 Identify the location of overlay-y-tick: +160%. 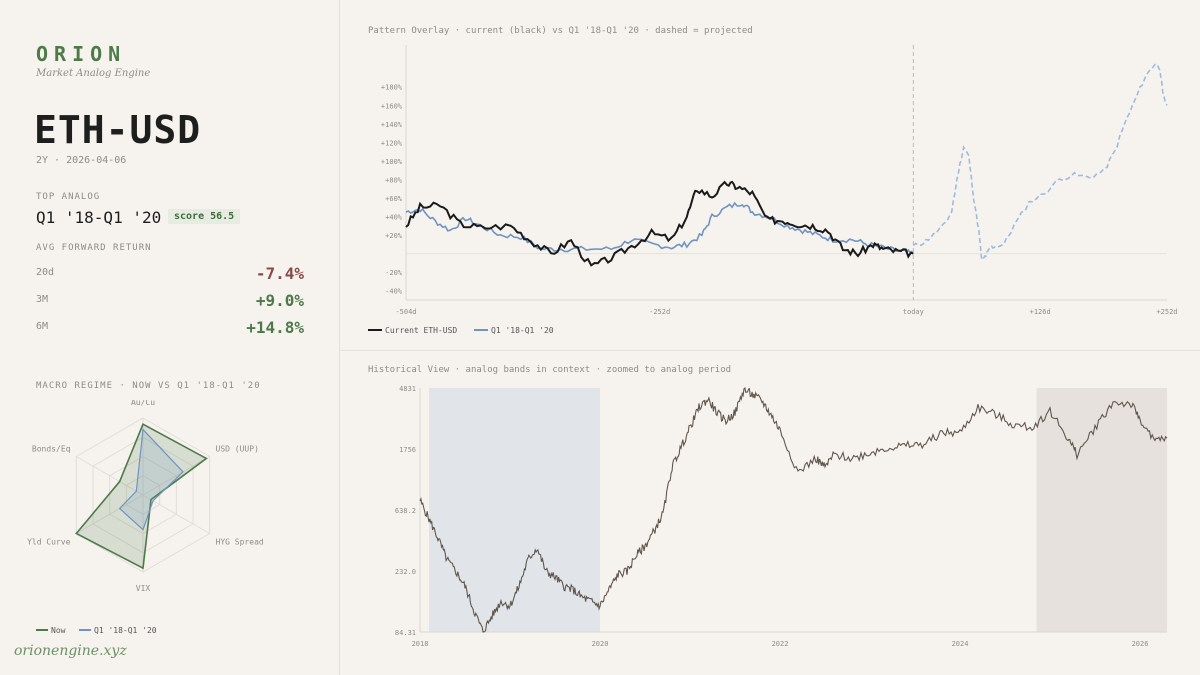
(392, 106).